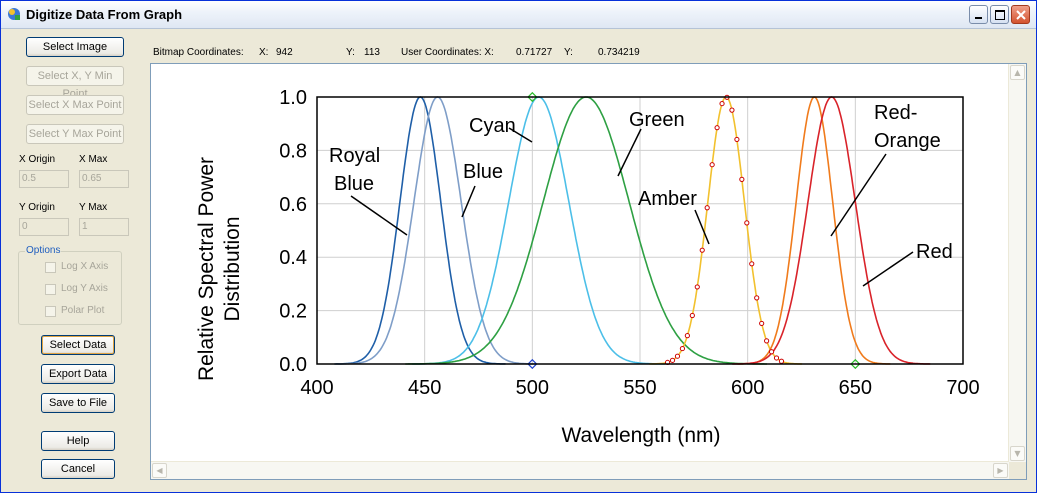 The height and width of the screenshot is (493, 1037). Describe the element at coordinates (629, 152) in the screenshot. I see `leader-green` at that location.